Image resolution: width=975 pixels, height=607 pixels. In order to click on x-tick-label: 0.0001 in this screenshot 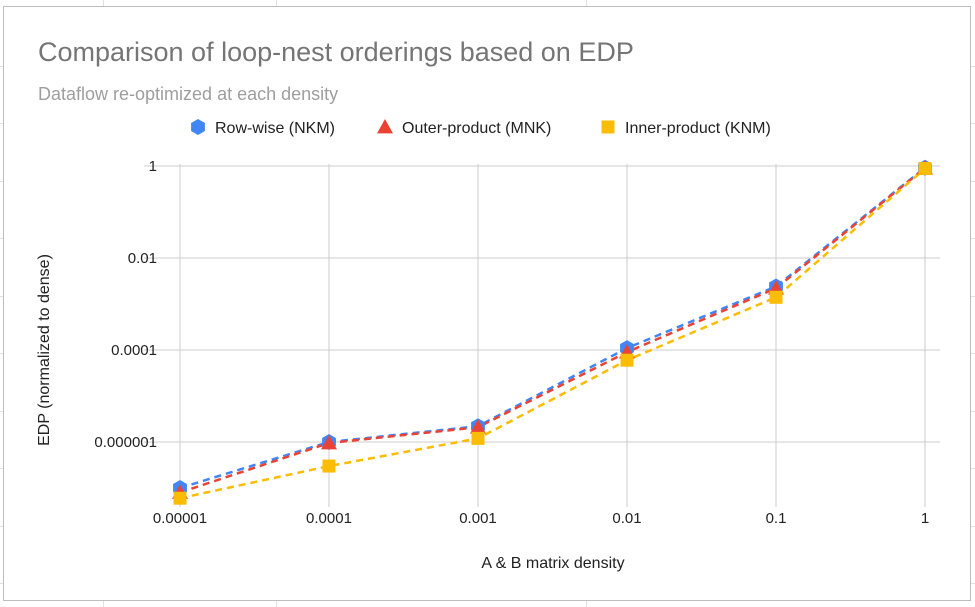, I will do `click(329, 518)`.